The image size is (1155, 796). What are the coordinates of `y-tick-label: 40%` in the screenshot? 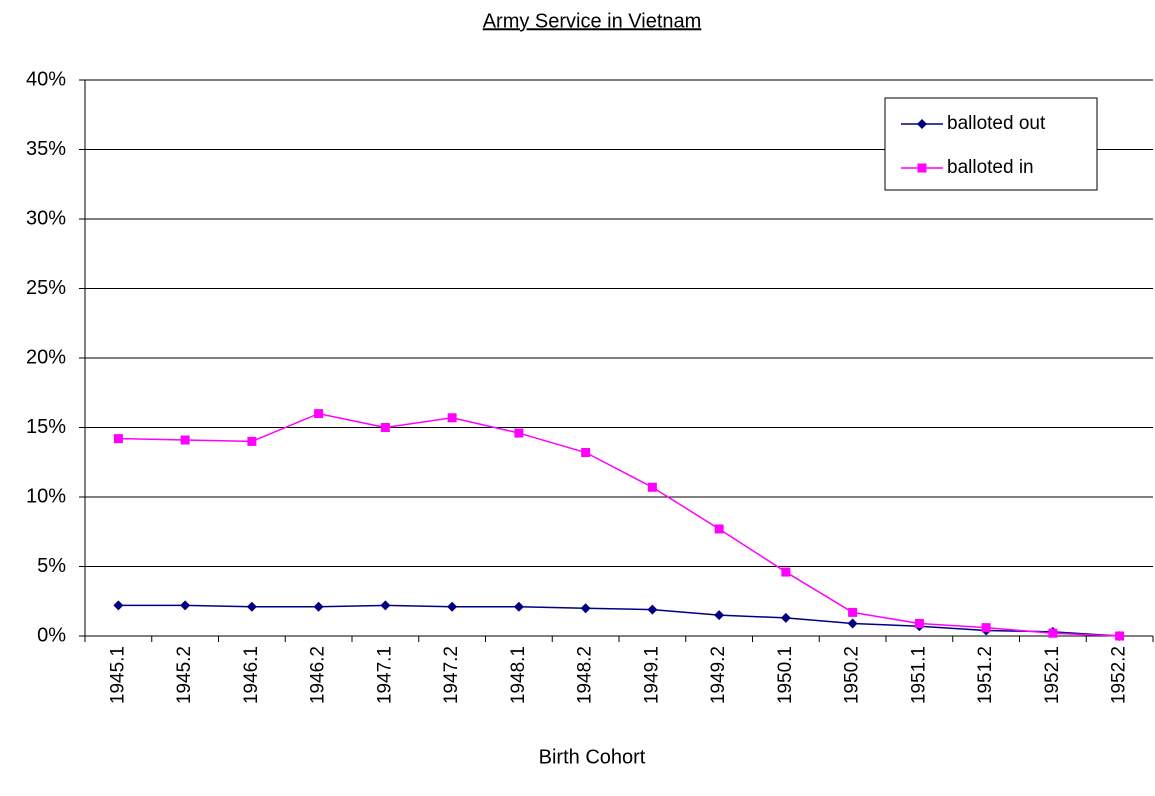 It's located at (46, 79).